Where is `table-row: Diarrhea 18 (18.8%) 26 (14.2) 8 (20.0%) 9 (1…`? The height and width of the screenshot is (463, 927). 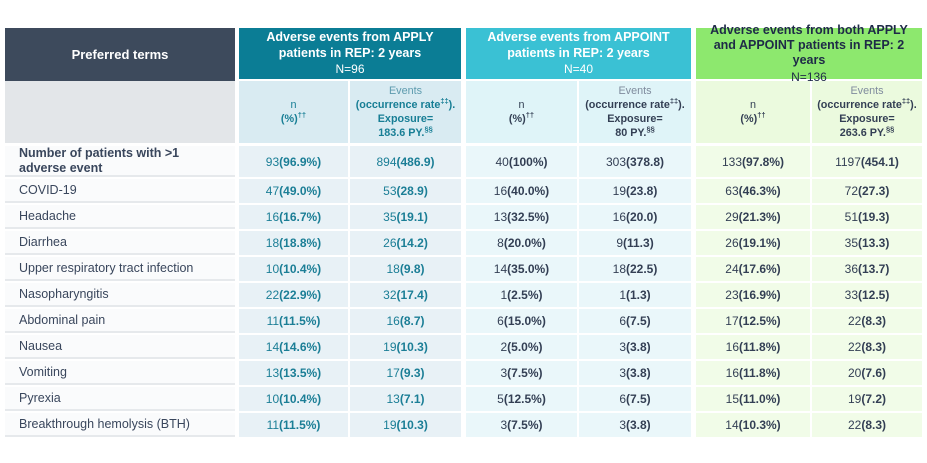 table-row: Diarrhea 18 (18.8%) 26 (14.2) 8 (20.0%) 9 (1… is located at coordinates (463, 243).